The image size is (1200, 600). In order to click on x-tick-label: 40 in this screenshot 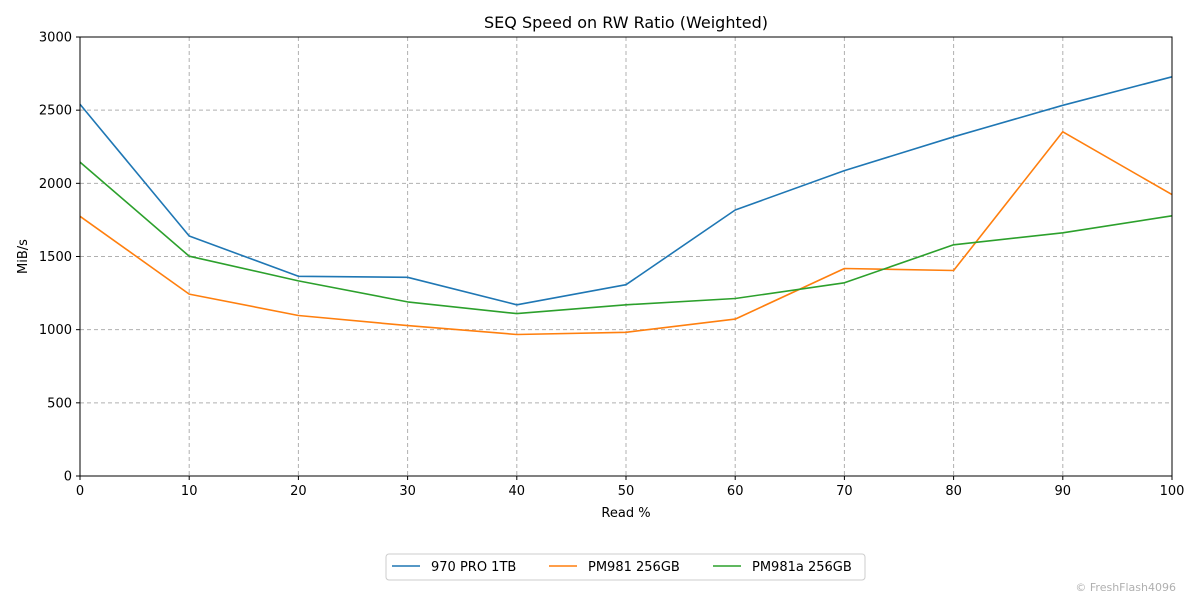, I will do `click(517, 491)`.